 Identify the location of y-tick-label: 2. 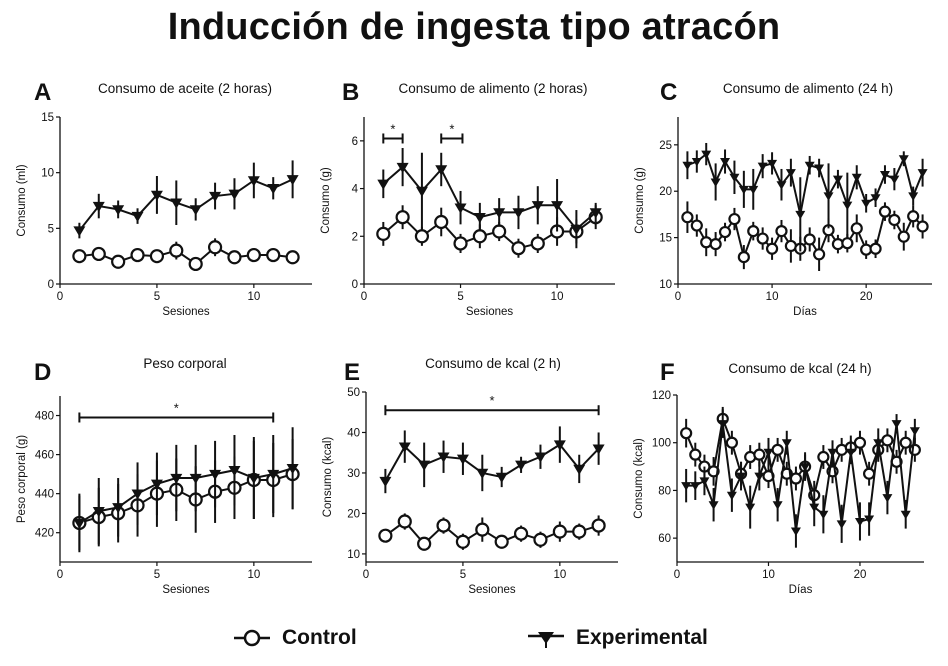
(355, 237).